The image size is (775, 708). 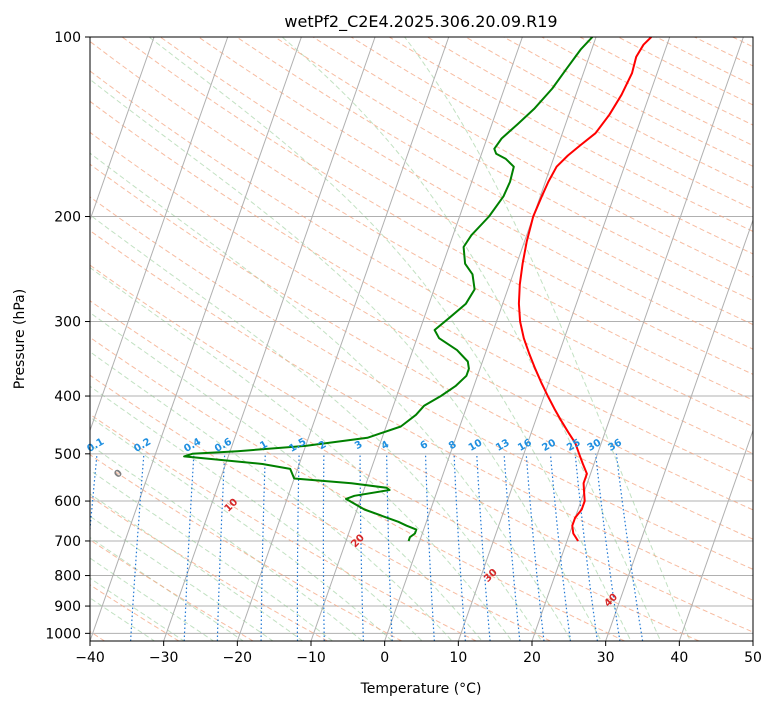 What do you see at coordinates (421, 689) in the screenshot?
I see `x-axis-label: Temperature (°C)` at bounding box center [421, 689].